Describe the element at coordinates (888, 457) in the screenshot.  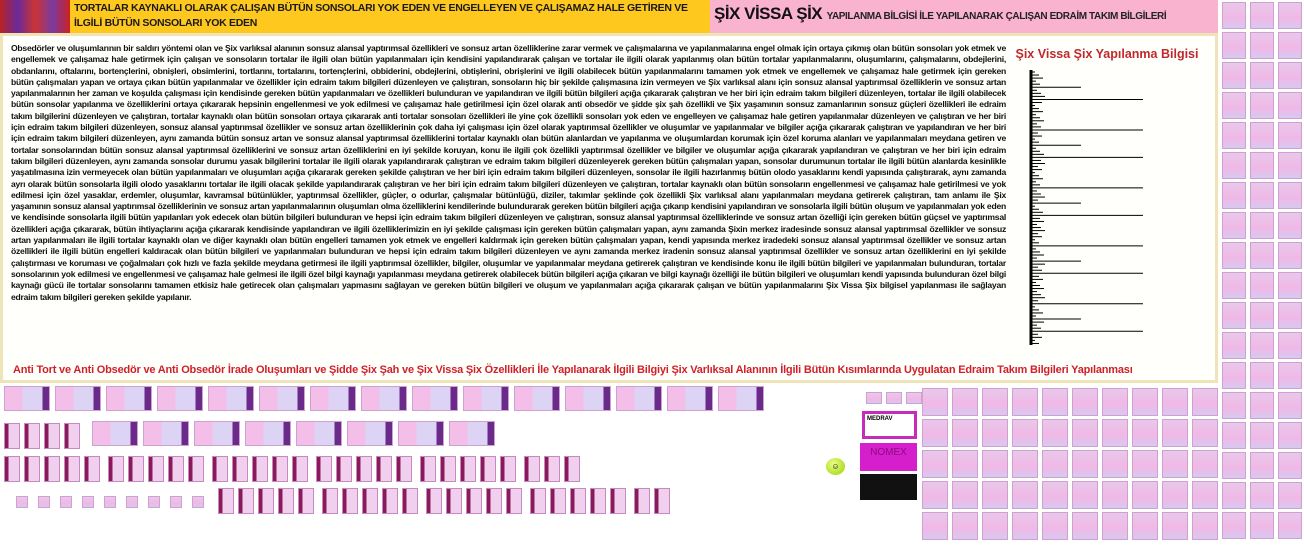
I see `ad-banner-nomex: NOMEX` at that location.